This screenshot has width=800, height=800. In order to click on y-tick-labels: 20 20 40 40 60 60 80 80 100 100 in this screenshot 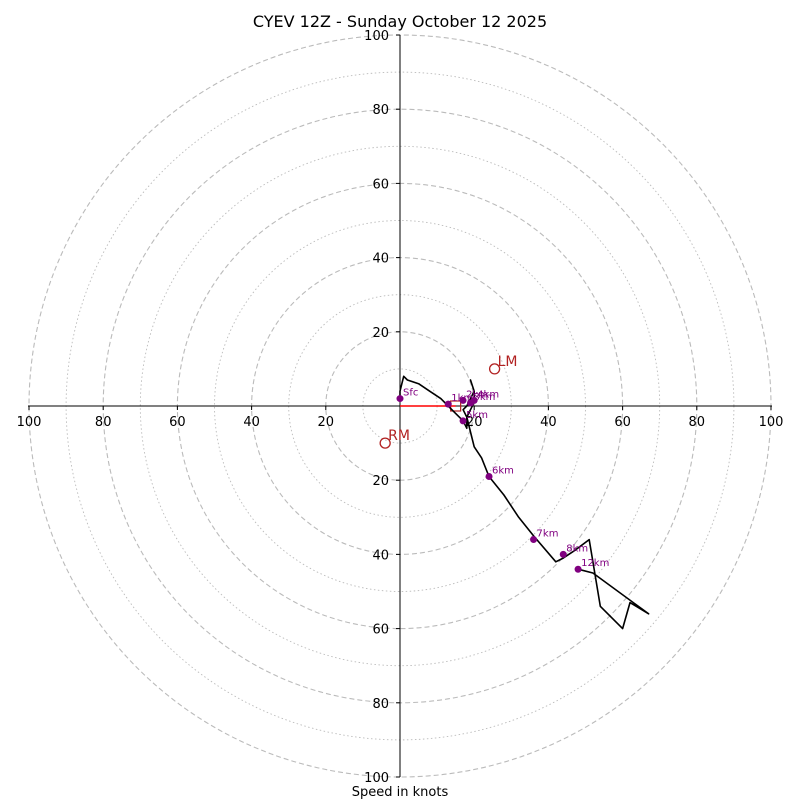, I will do `click(382, 407)`.